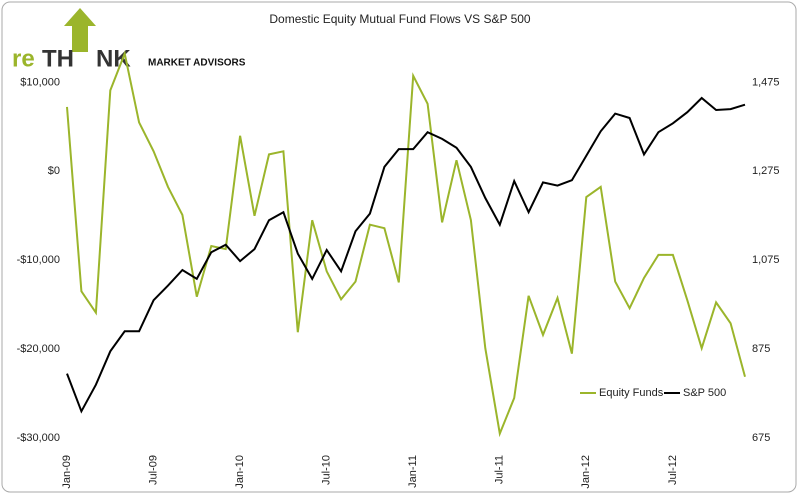 The width and height of the screenshot is (800, 496). I want to click on logo-arrow, so click(80, 30).